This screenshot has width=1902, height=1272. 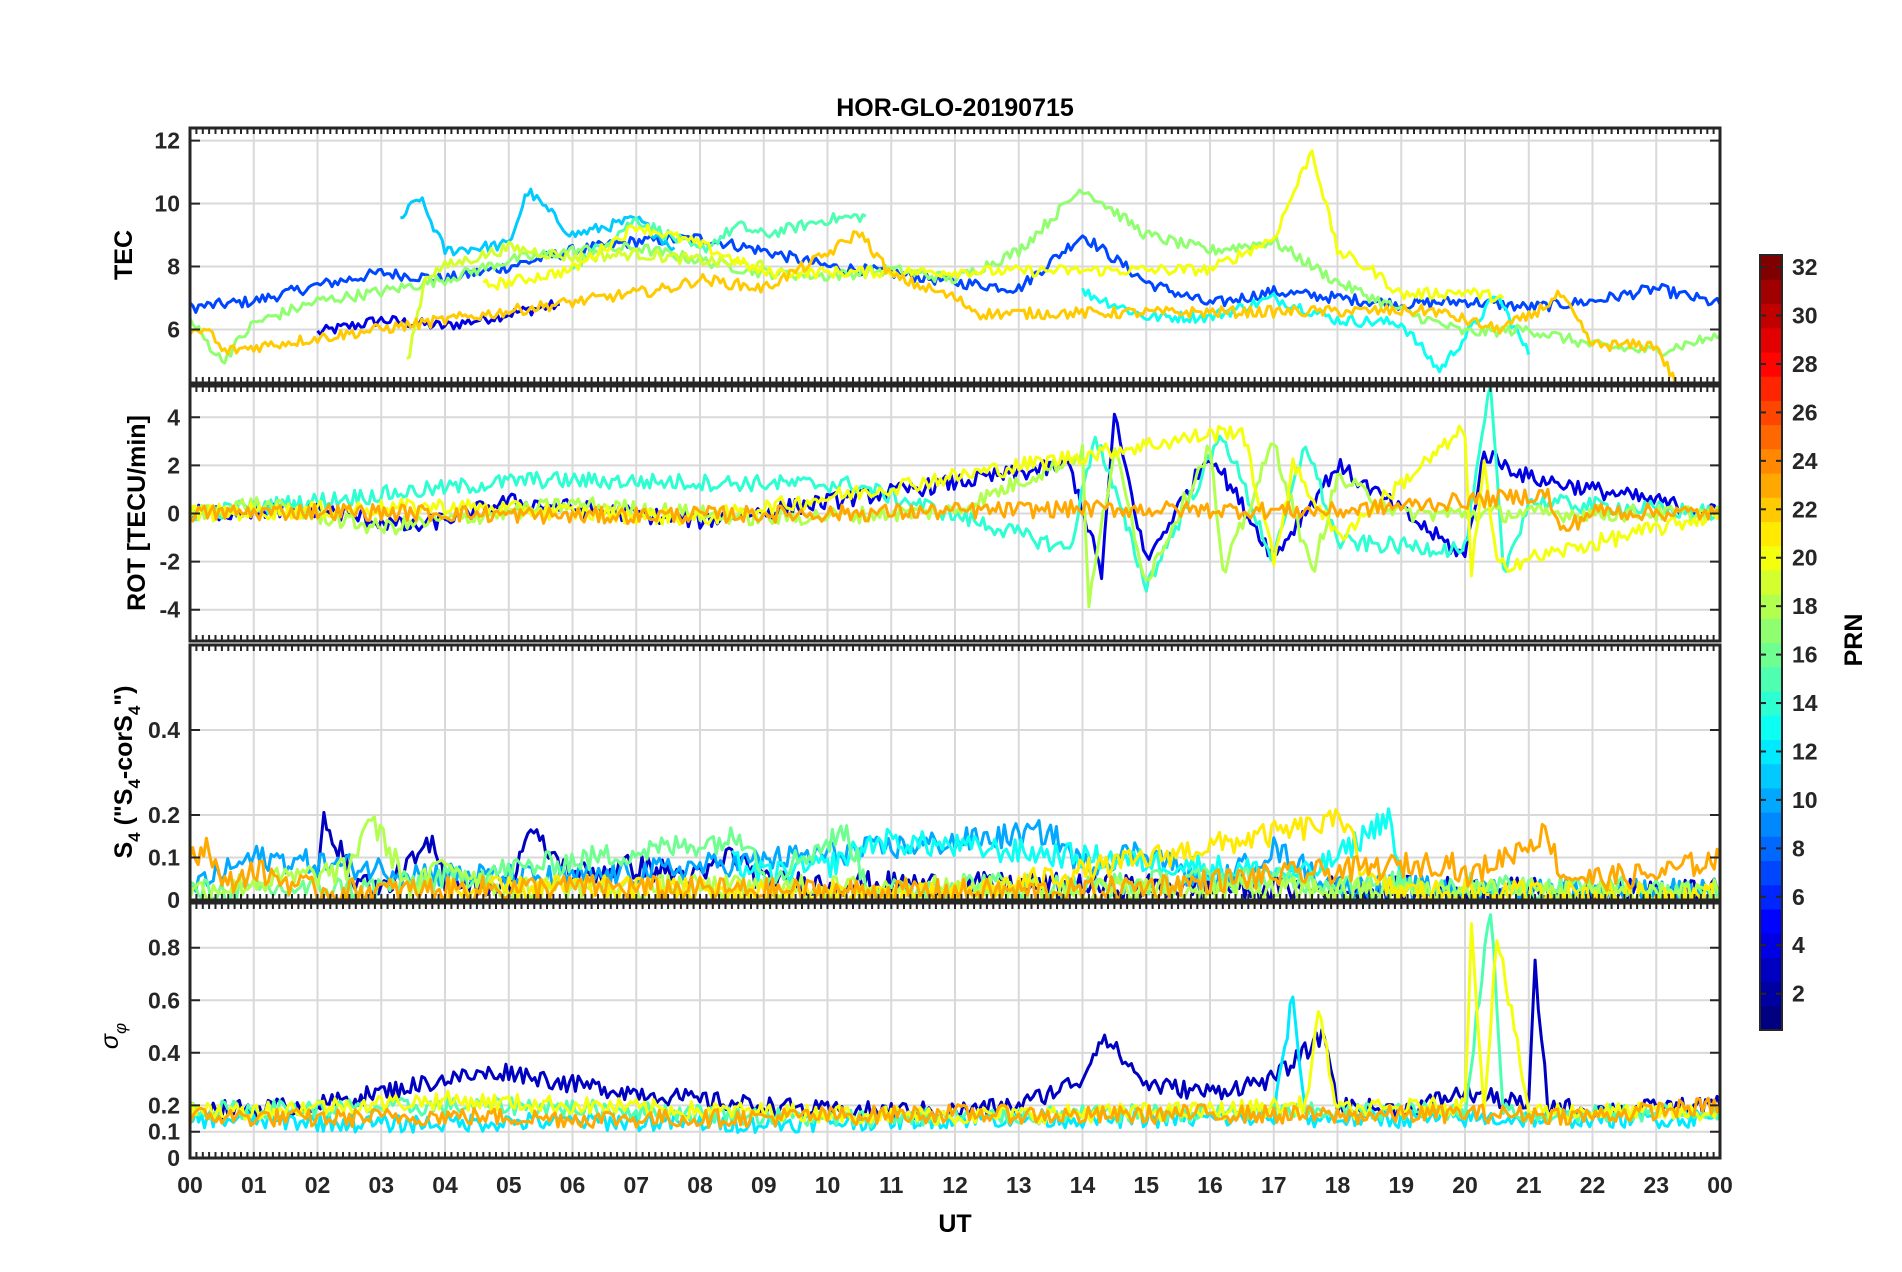 What do you see at coordinates (113, 1036) in the screenshot?
I see `sigma-phi-axis-label: σφ` at bounding box center [113, 1036].